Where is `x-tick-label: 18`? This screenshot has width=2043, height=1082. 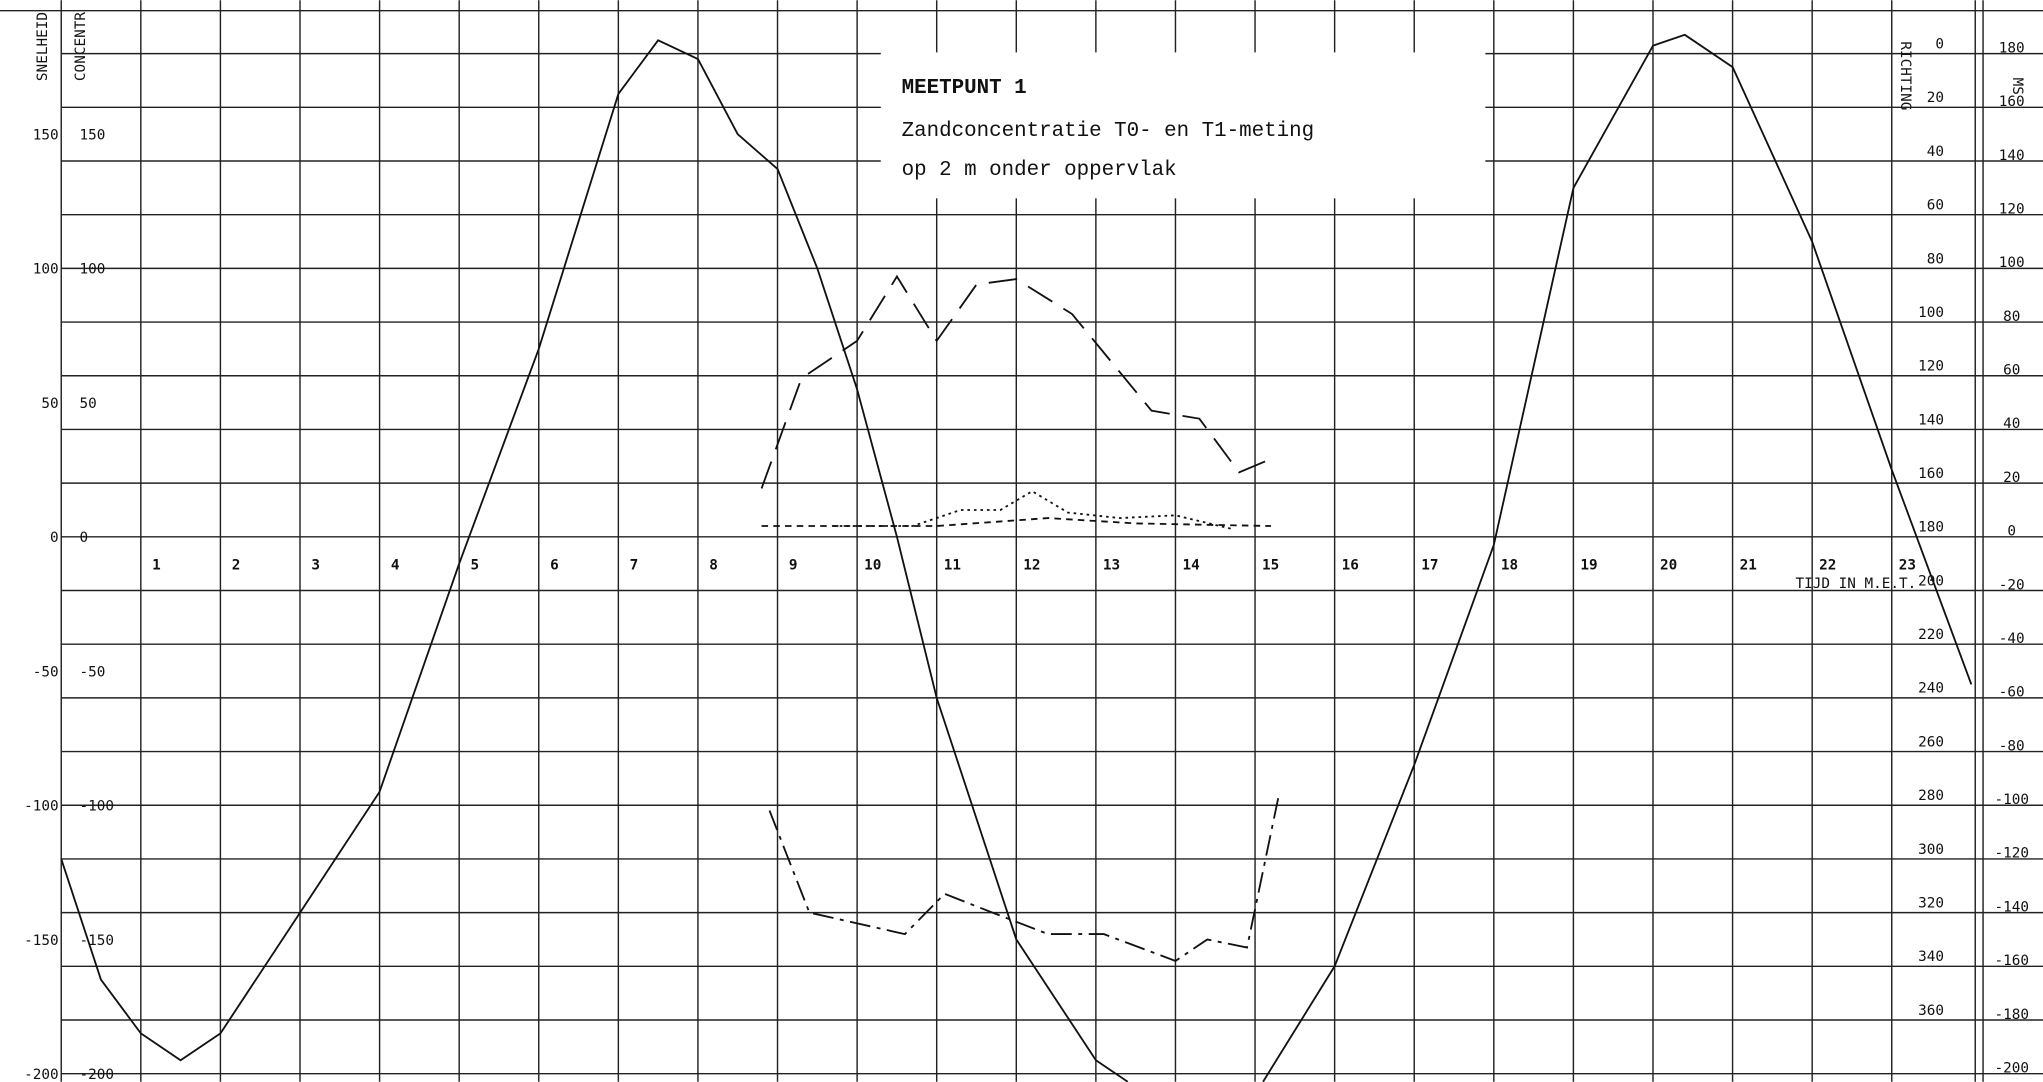
x-tick-label: 18 is located at coordinates (1509, 565).